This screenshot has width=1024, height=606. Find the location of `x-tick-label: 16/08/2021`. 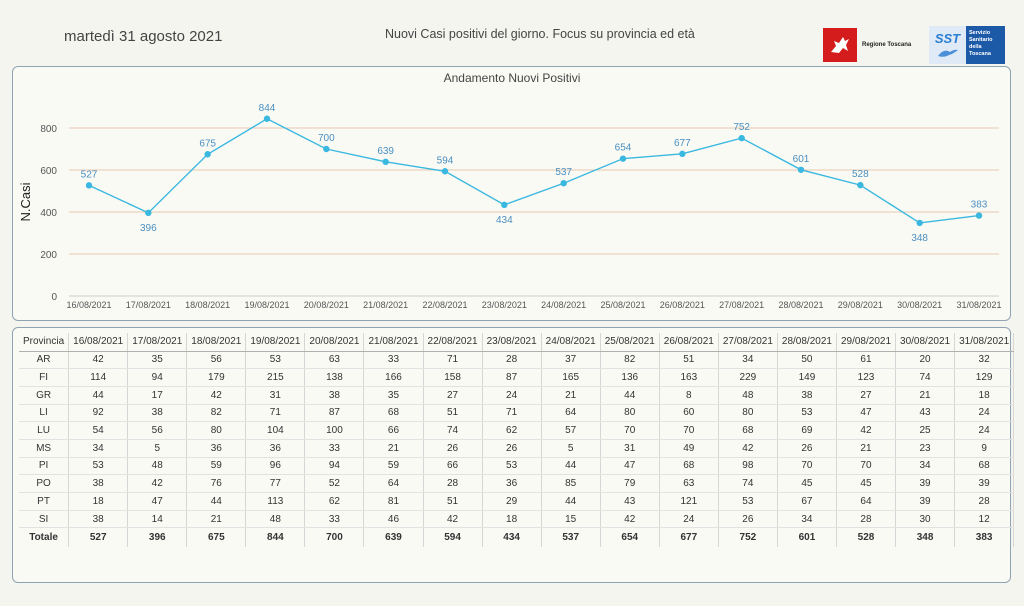

x-tick-label: 16/08/2021 is located at coordinates (88, 305).